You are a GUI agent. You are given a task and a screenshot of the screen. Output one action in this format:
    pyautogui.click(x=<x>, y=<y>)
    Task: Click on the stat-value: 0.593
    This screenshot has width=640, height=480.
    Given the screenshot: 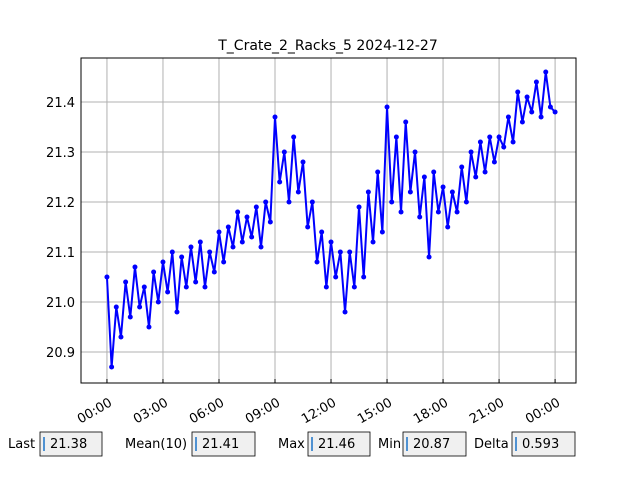 What is the action you would take?
    pyautogui.click(x=540, y=444)
    